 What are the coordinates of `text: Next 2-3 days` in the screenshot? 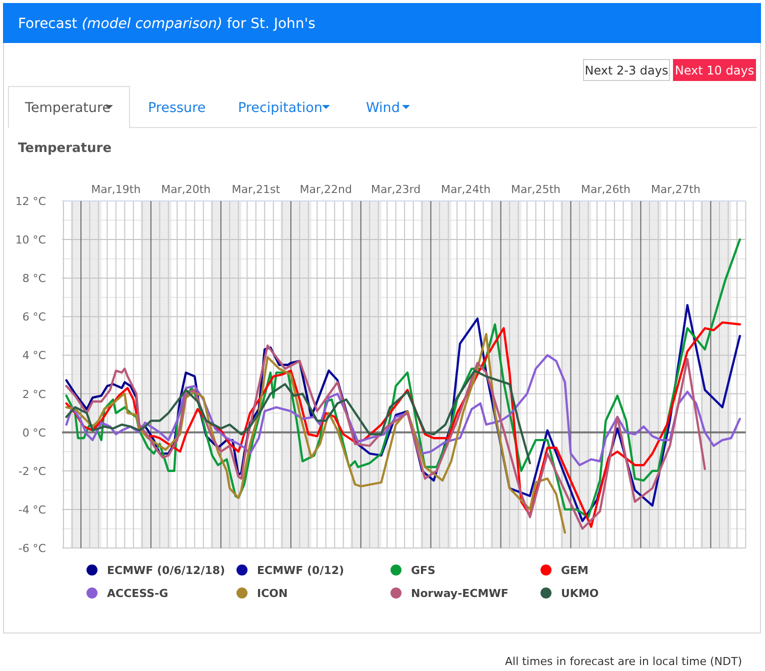 It's located at (626, 71).